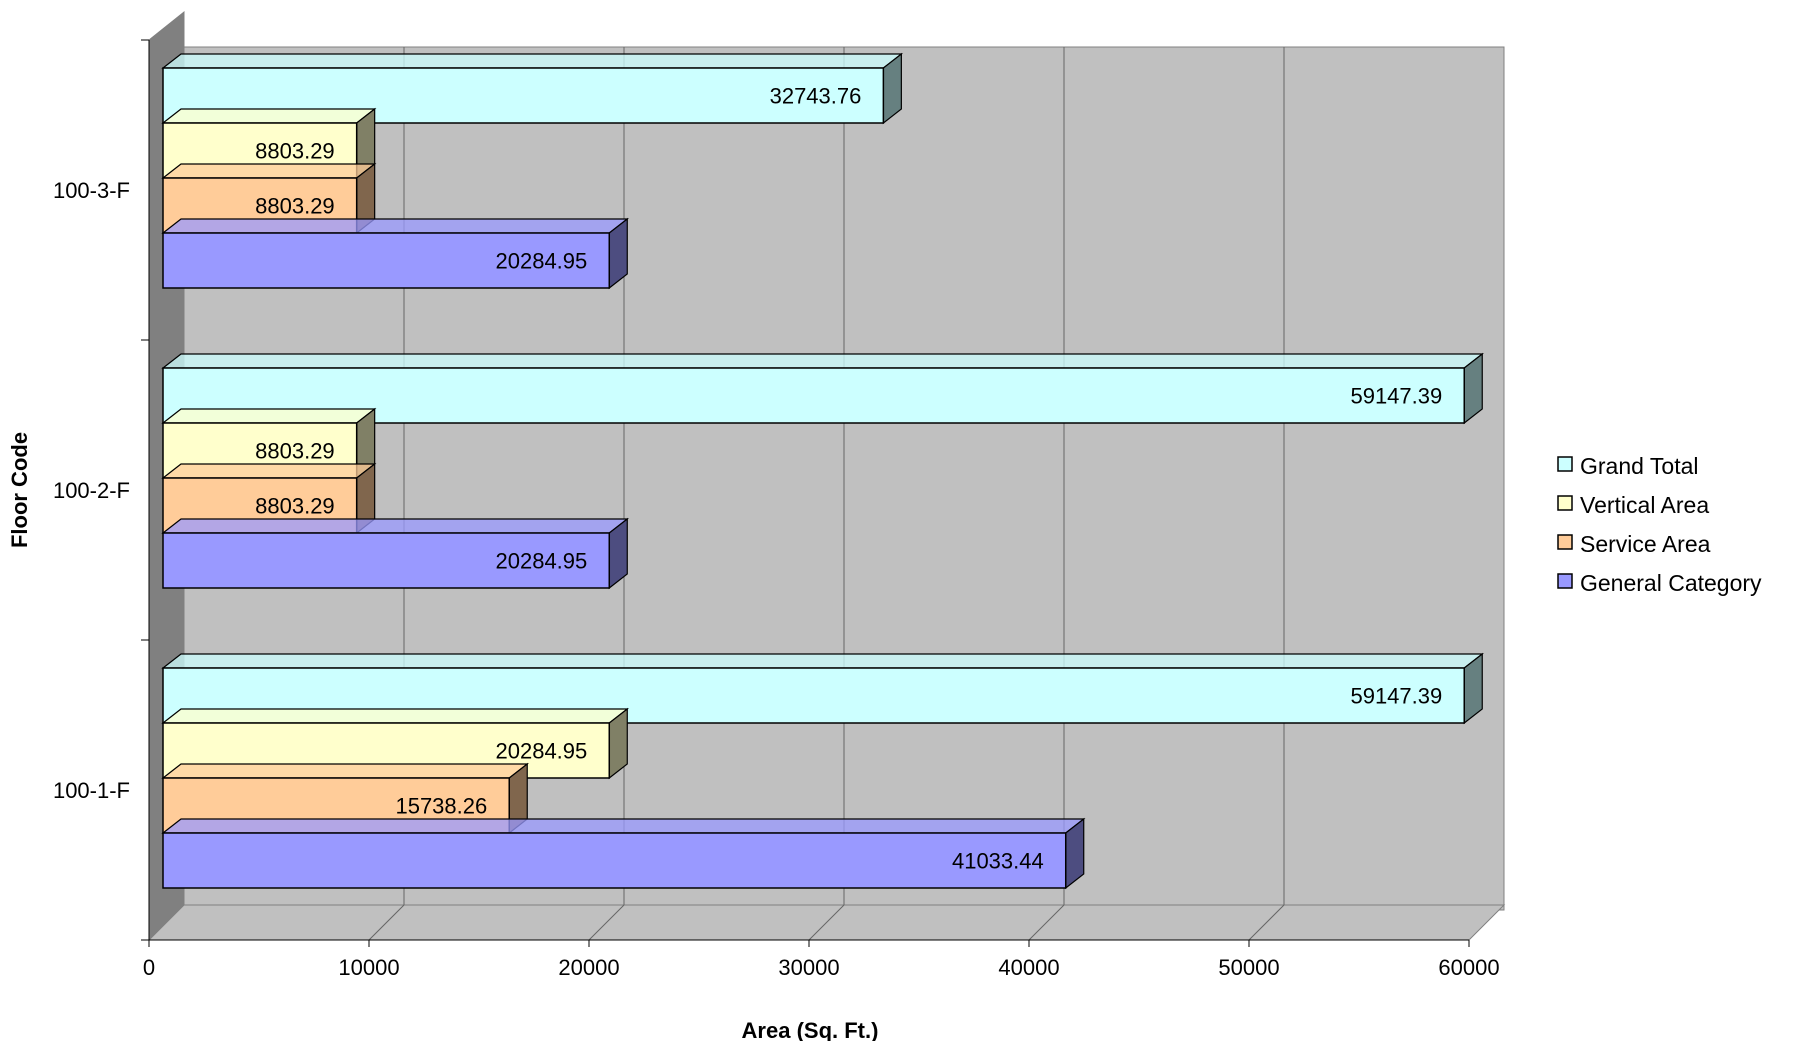 The height and width of the screenshot is (1041, 1795). Describe the element at coordinates (91, 190) in the screenshot. I see `y-tick-label: 100-3-F` at that location.